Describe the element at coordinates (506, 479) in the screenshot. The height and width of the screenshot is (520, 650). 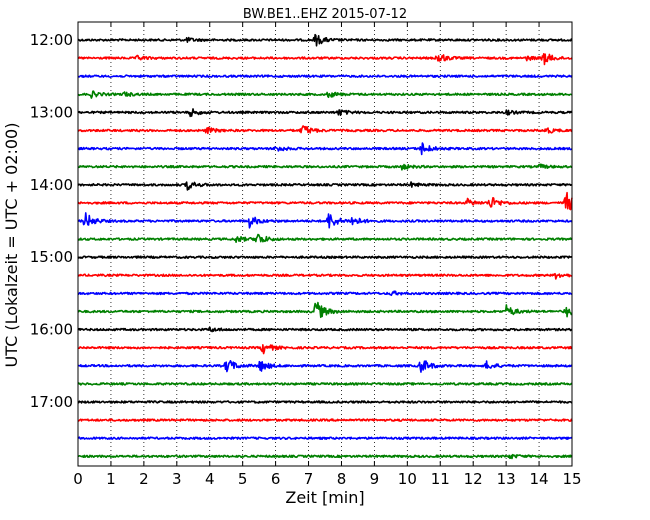
I see `x-tick-label: 13` at that location.